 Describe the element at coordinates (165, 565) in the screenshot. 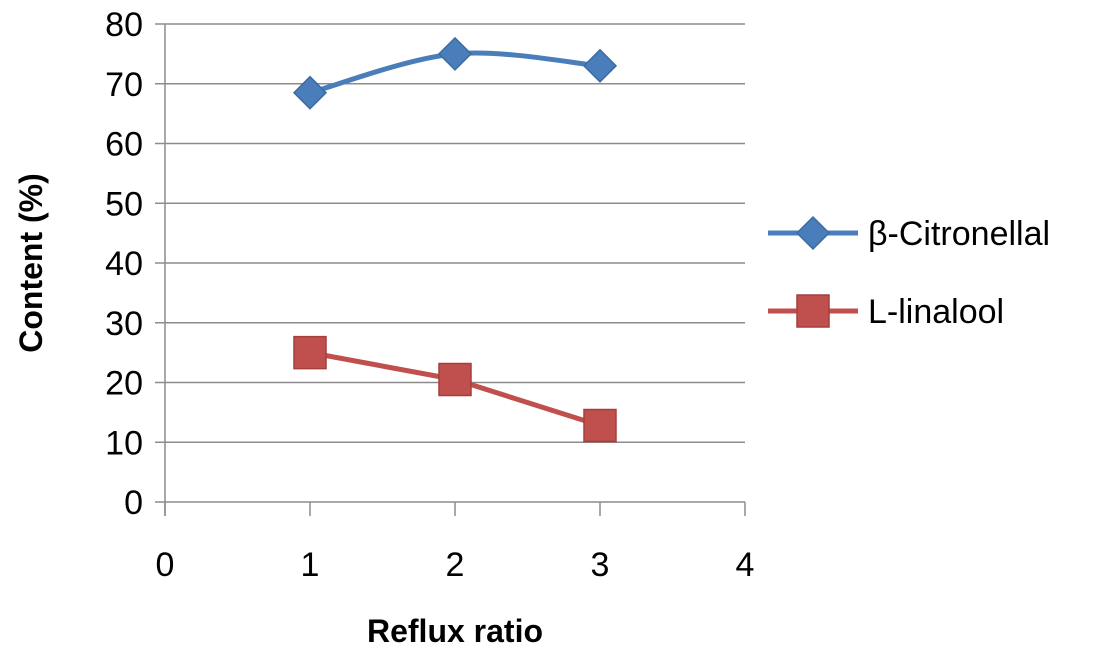

I see `x-tick-label: 0` at that location.